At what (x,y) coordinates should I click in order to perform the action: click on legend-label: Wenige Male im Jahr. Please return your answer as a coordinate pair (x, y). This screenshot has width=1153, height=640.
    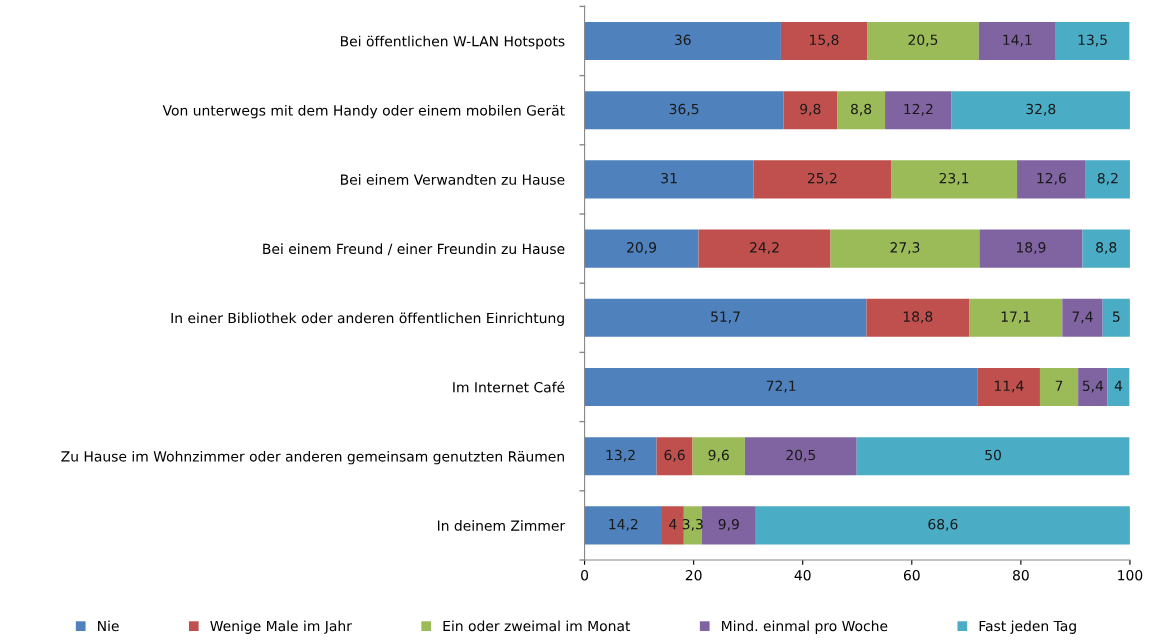
    Looking at the image, I should click on (281, 627).